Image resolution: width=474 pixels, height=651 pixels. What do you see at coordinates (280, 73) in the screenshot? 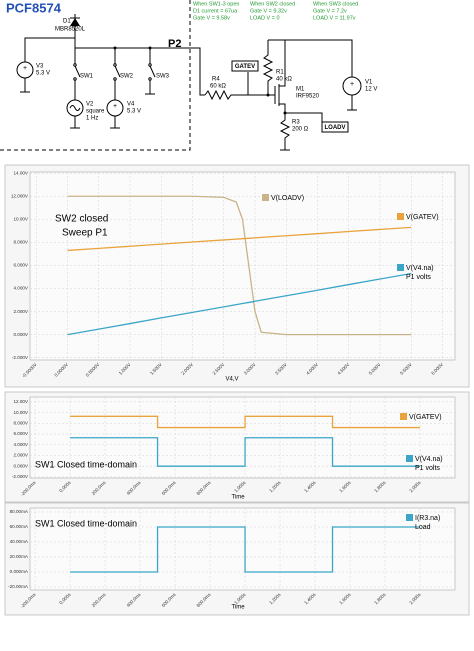
I see `ref-label: R1` at bounding box center [280, 73].